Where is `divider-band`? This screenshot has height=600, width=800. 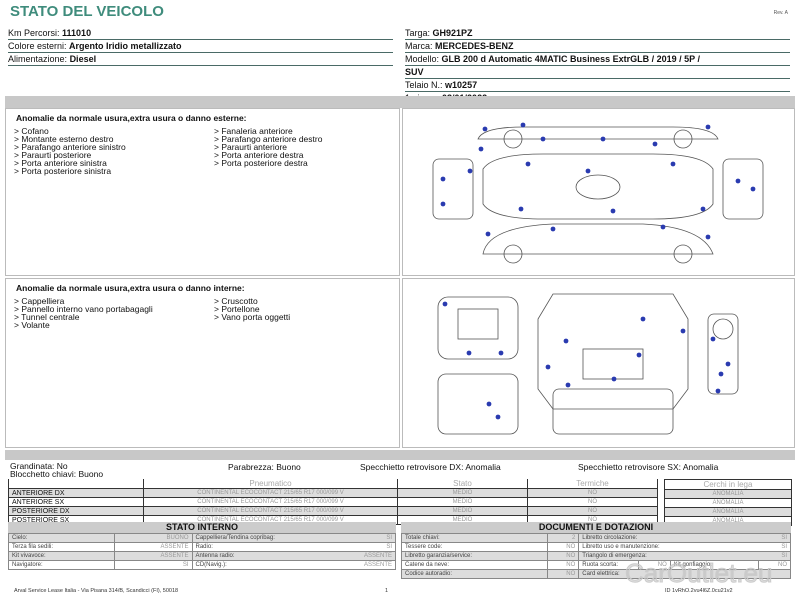
divider-band is located at coordinates (400, 102).